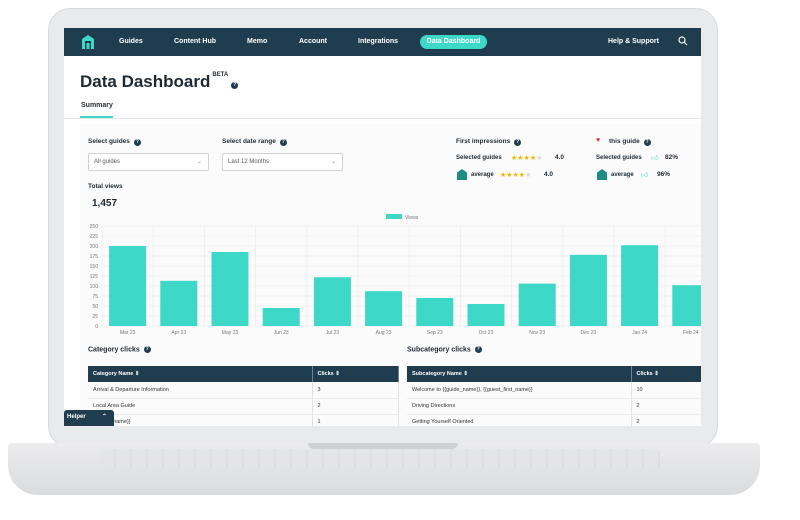 This screenshot has width=800, height=520. Describe the element at coordinates (88, 42) in the screenshot. I see `logo-icon` at that location.